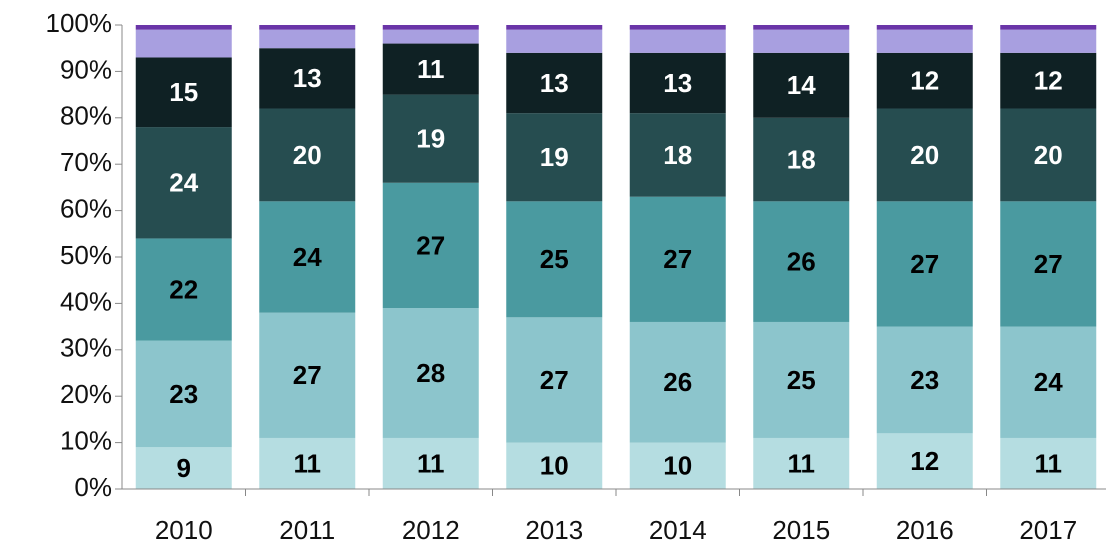 The width and height of the screenshot is (1106, 551). I want to click on data-label: 15, so click(183, 92).